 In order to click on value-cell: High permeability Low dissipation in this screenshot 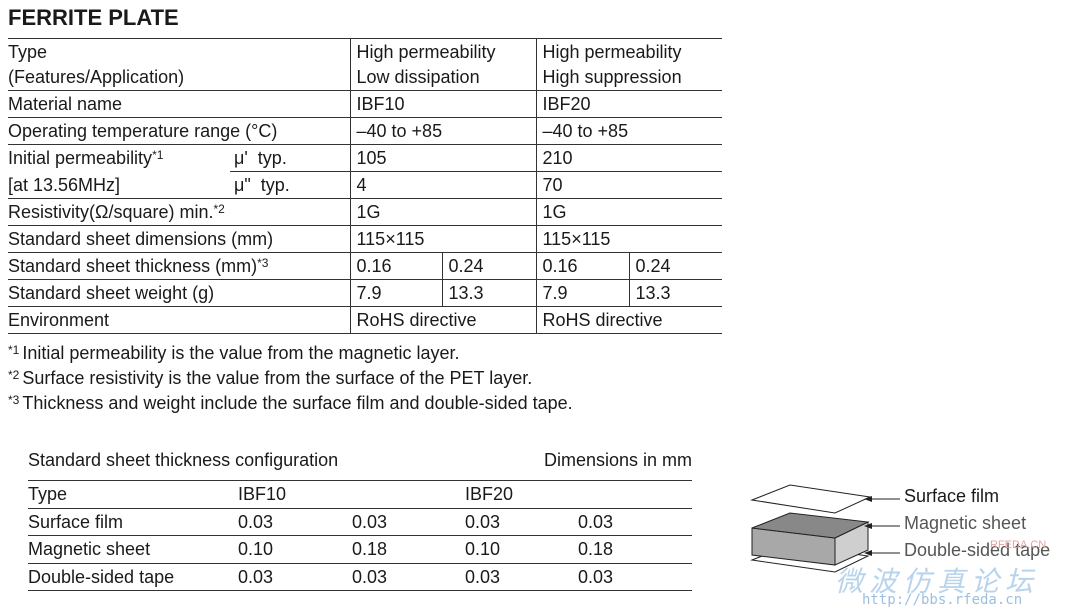, I will do `click(442, 64)`.